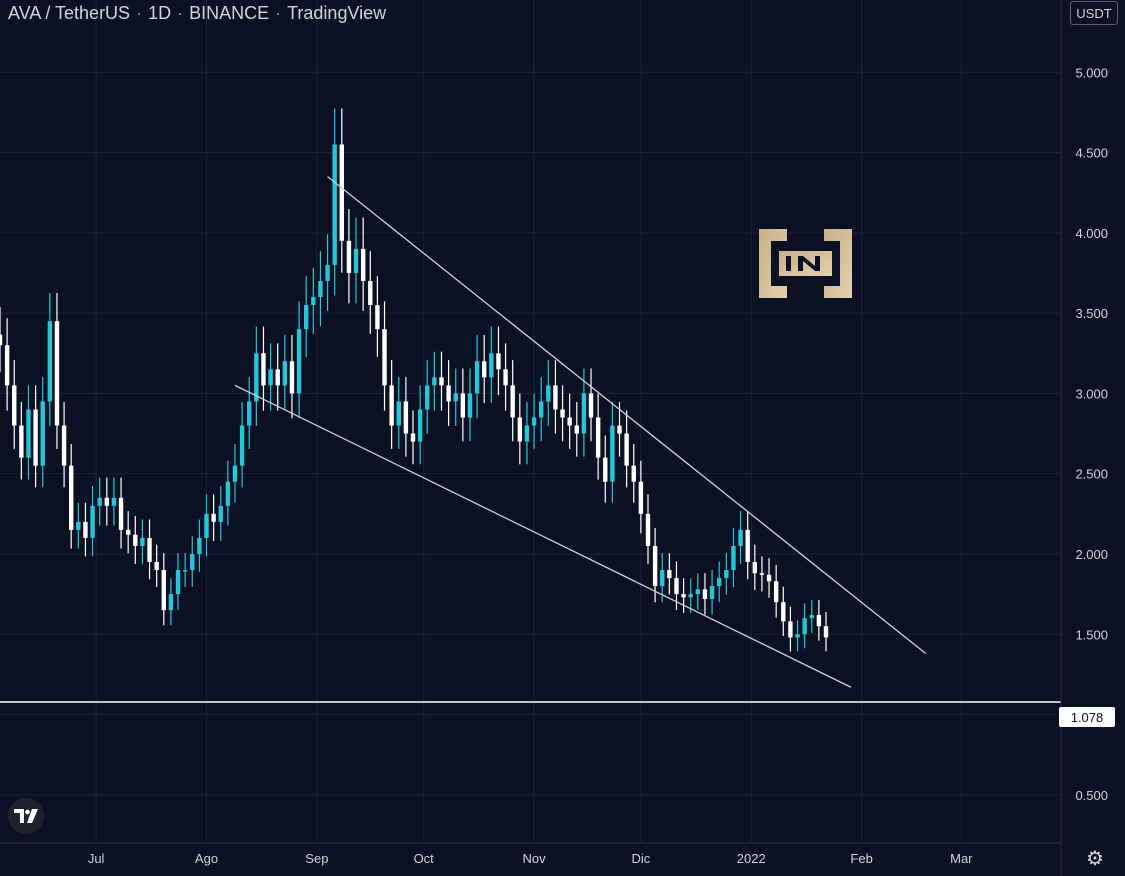 The height and width of the screenshot is (876, 1125). I want to click on time-tick-label: Dic, so click(640, 858).